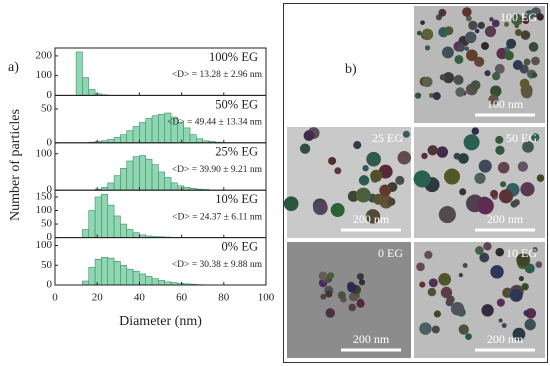 The height and width of the screenshot is (366, 550). What do you see at coordinates (217, 75) in the screenshot?
I see `panel-subtitle: <D> = 13.28 ± 2.96 nm` at bounding box center [217, 75].